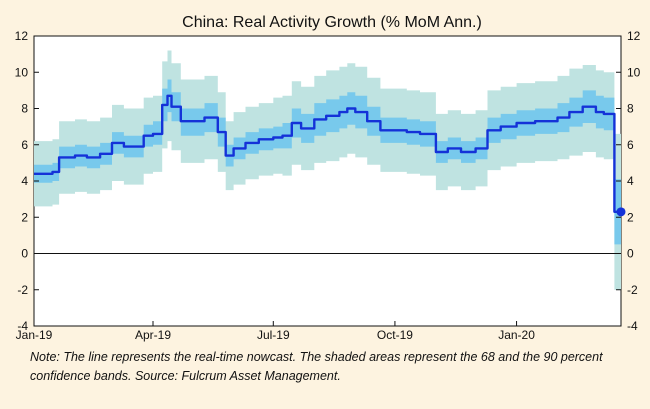 This screenshot has height=409, width=650. I want to click on y-tick-label-right: -2, so click(632, 290).